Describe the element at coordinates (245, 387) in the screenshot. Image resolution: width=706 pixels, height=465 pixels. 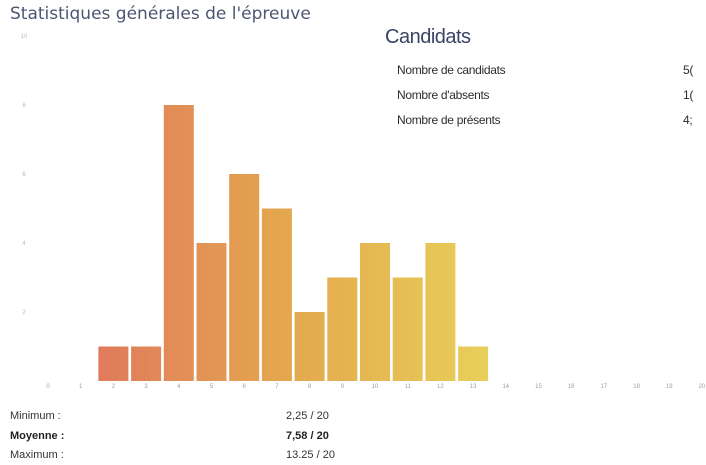
I see `x-tick-label: 6` at that location.